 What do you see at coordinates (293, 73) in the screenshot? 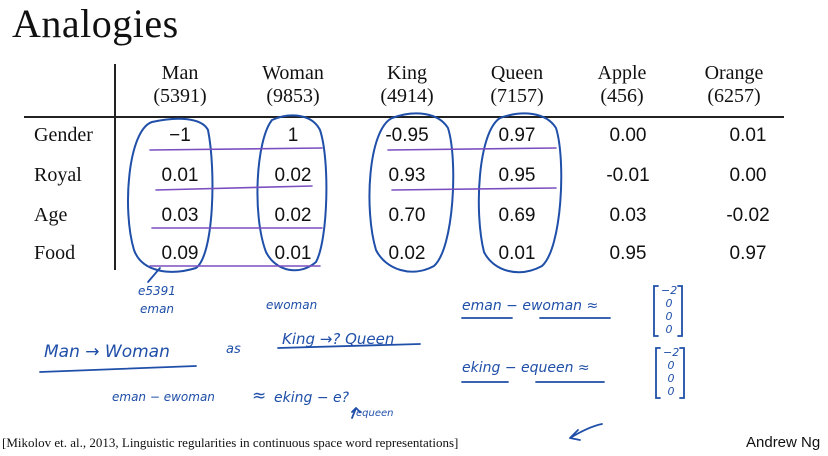
I see `column-word: Woman` at bounding box center [293, 73].